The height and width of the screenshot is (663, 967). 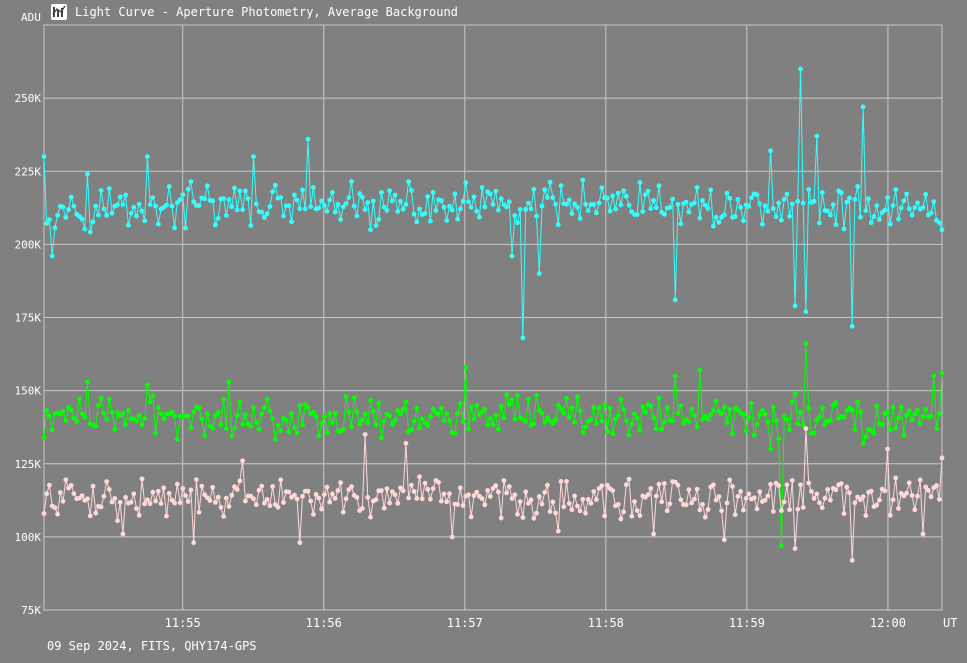 What do you see at coordinates (324, 623) in the screenshot?
I see `x-tick-label: 11:56` at bounding box center [324, 623].